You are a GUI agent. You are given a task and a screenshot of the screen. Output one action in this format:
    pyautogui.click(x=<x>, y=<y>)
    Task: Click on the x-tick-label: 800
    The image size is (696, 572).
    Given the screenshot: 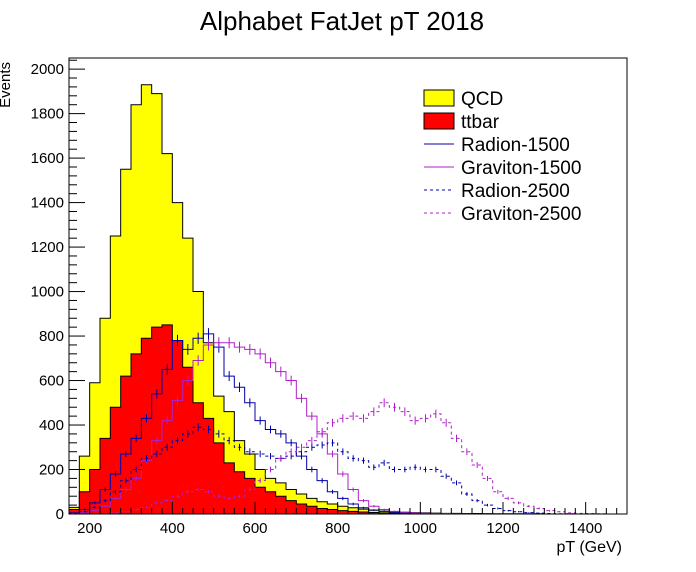 What is the action you would take?
    pyautogui.click(x=337, y=528)
    